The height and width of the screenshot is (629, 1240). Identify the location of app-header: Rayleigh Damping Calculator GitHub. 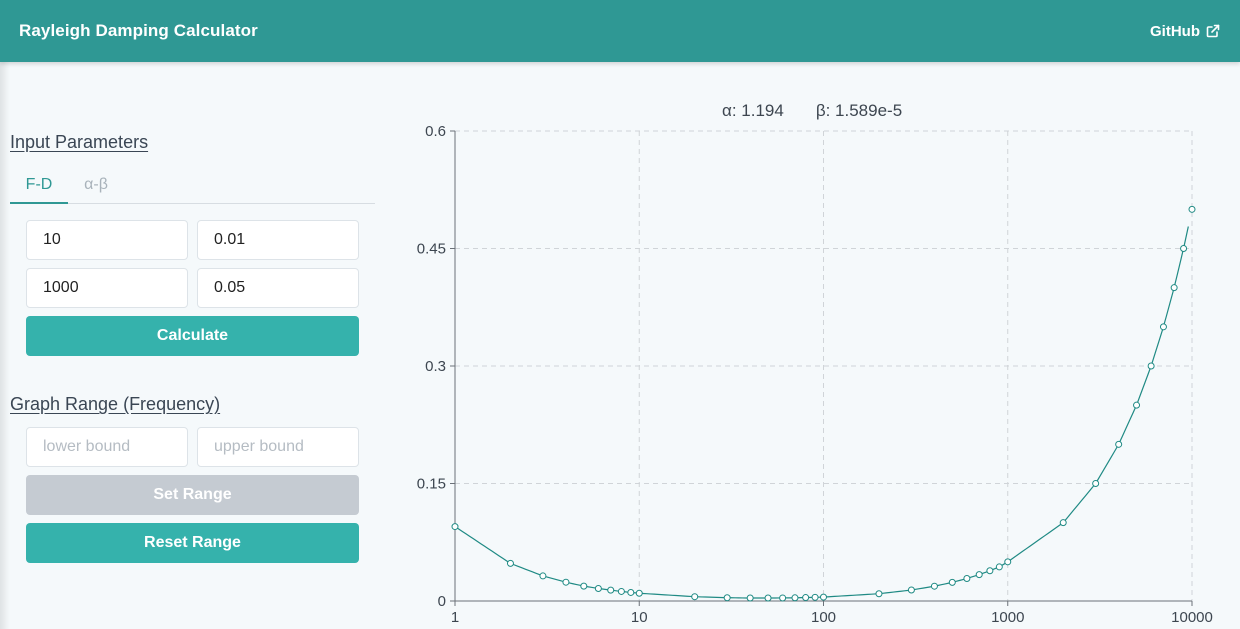
(620, 31).